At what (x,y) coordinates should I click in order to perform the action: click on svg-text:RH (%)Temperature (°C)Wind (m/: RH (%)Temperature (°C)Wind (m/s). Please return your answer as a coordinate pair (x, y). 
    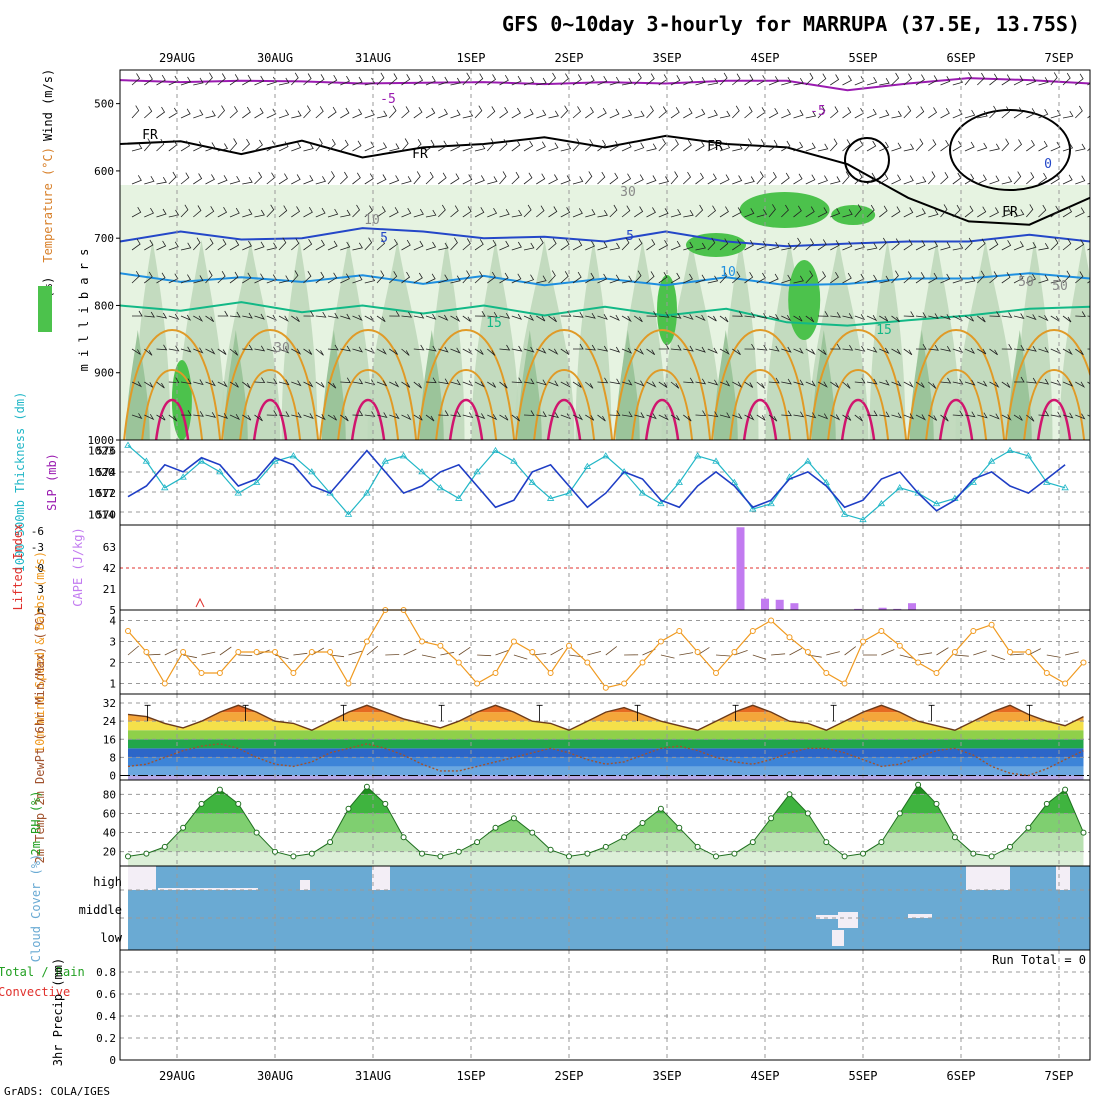
    Looking at the image, I should click on (48, 194).